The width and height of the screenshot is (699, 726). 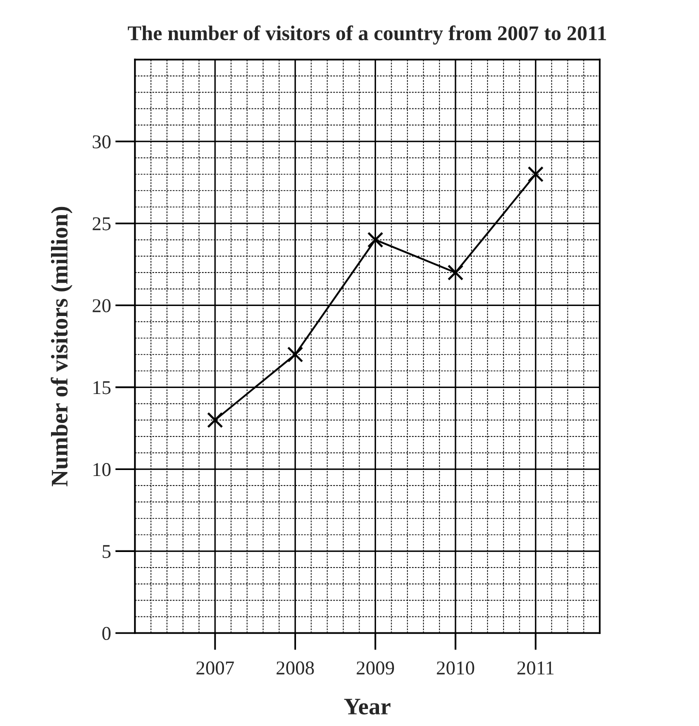 I want to click on x-tick-label: 2008, so click(x=295, y=668).